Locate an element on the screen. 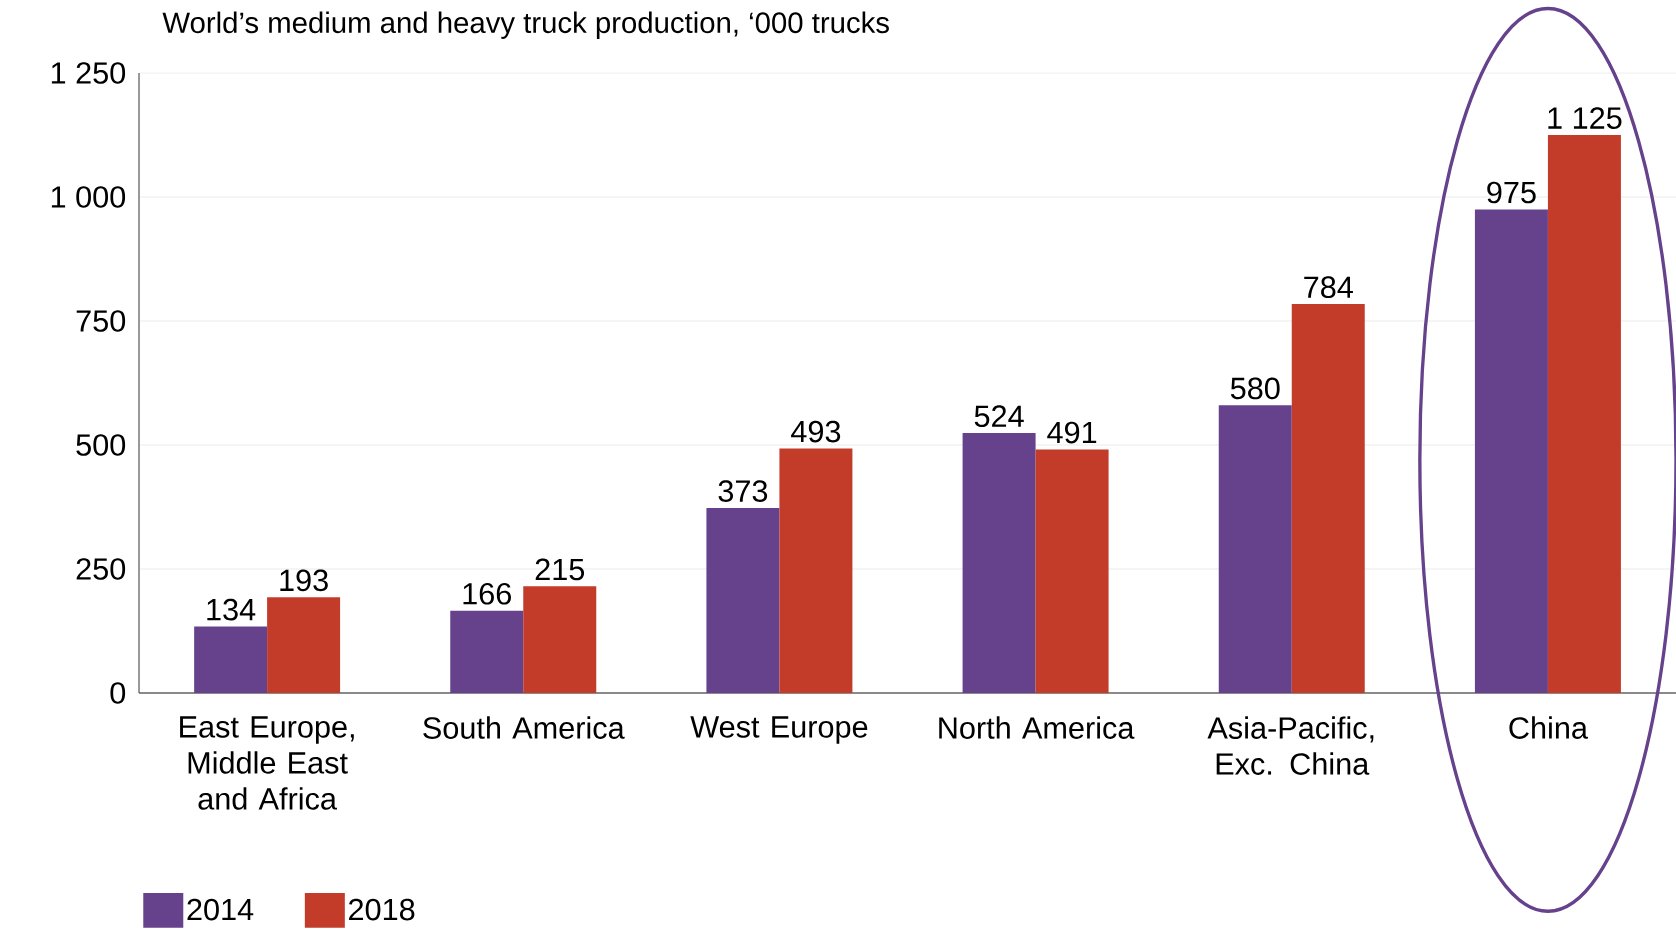 Image resolution: width=1676 pixels, height=930 pixels. data-label: 784 is located at coordinates (1328, 287).